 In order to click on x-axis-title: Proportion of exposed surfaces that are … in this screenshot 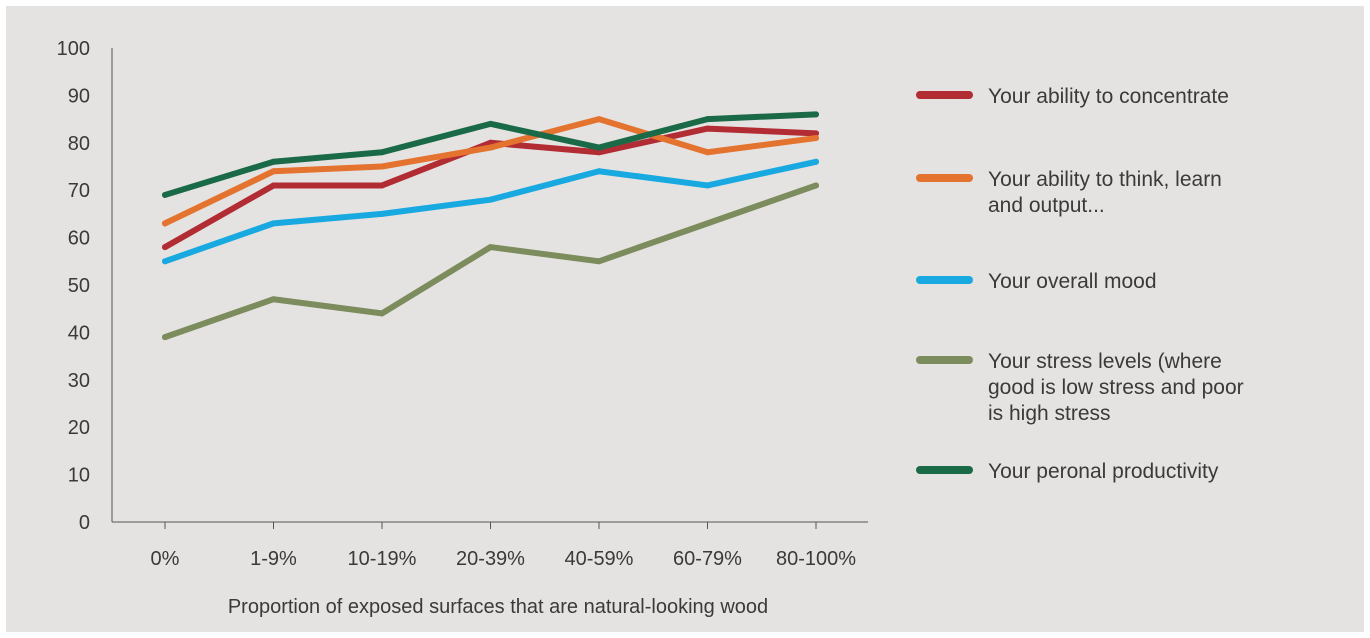, I will do `click(498, 607)`.